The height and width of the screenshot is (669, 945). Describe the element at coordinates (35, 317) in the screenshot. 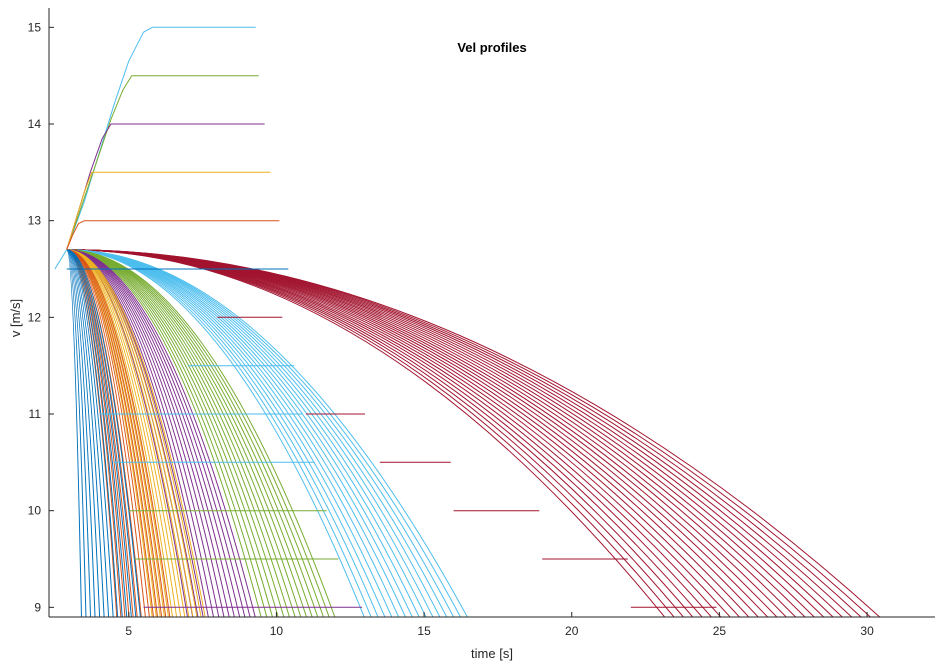

I see `y-tick-label-12: 12` at that location.